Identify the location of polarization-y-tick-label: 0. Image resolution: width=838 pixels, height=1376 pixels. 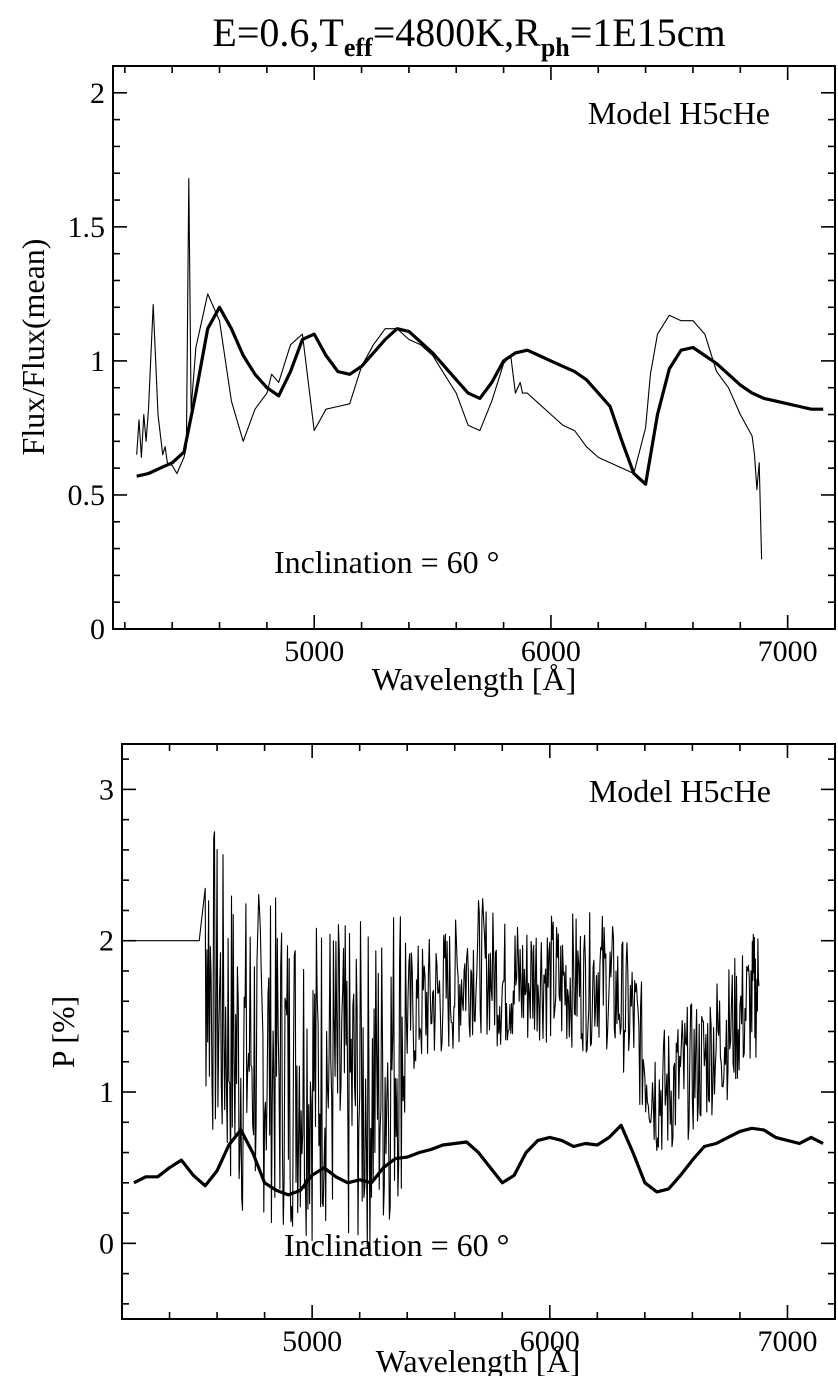
(106, 1243).